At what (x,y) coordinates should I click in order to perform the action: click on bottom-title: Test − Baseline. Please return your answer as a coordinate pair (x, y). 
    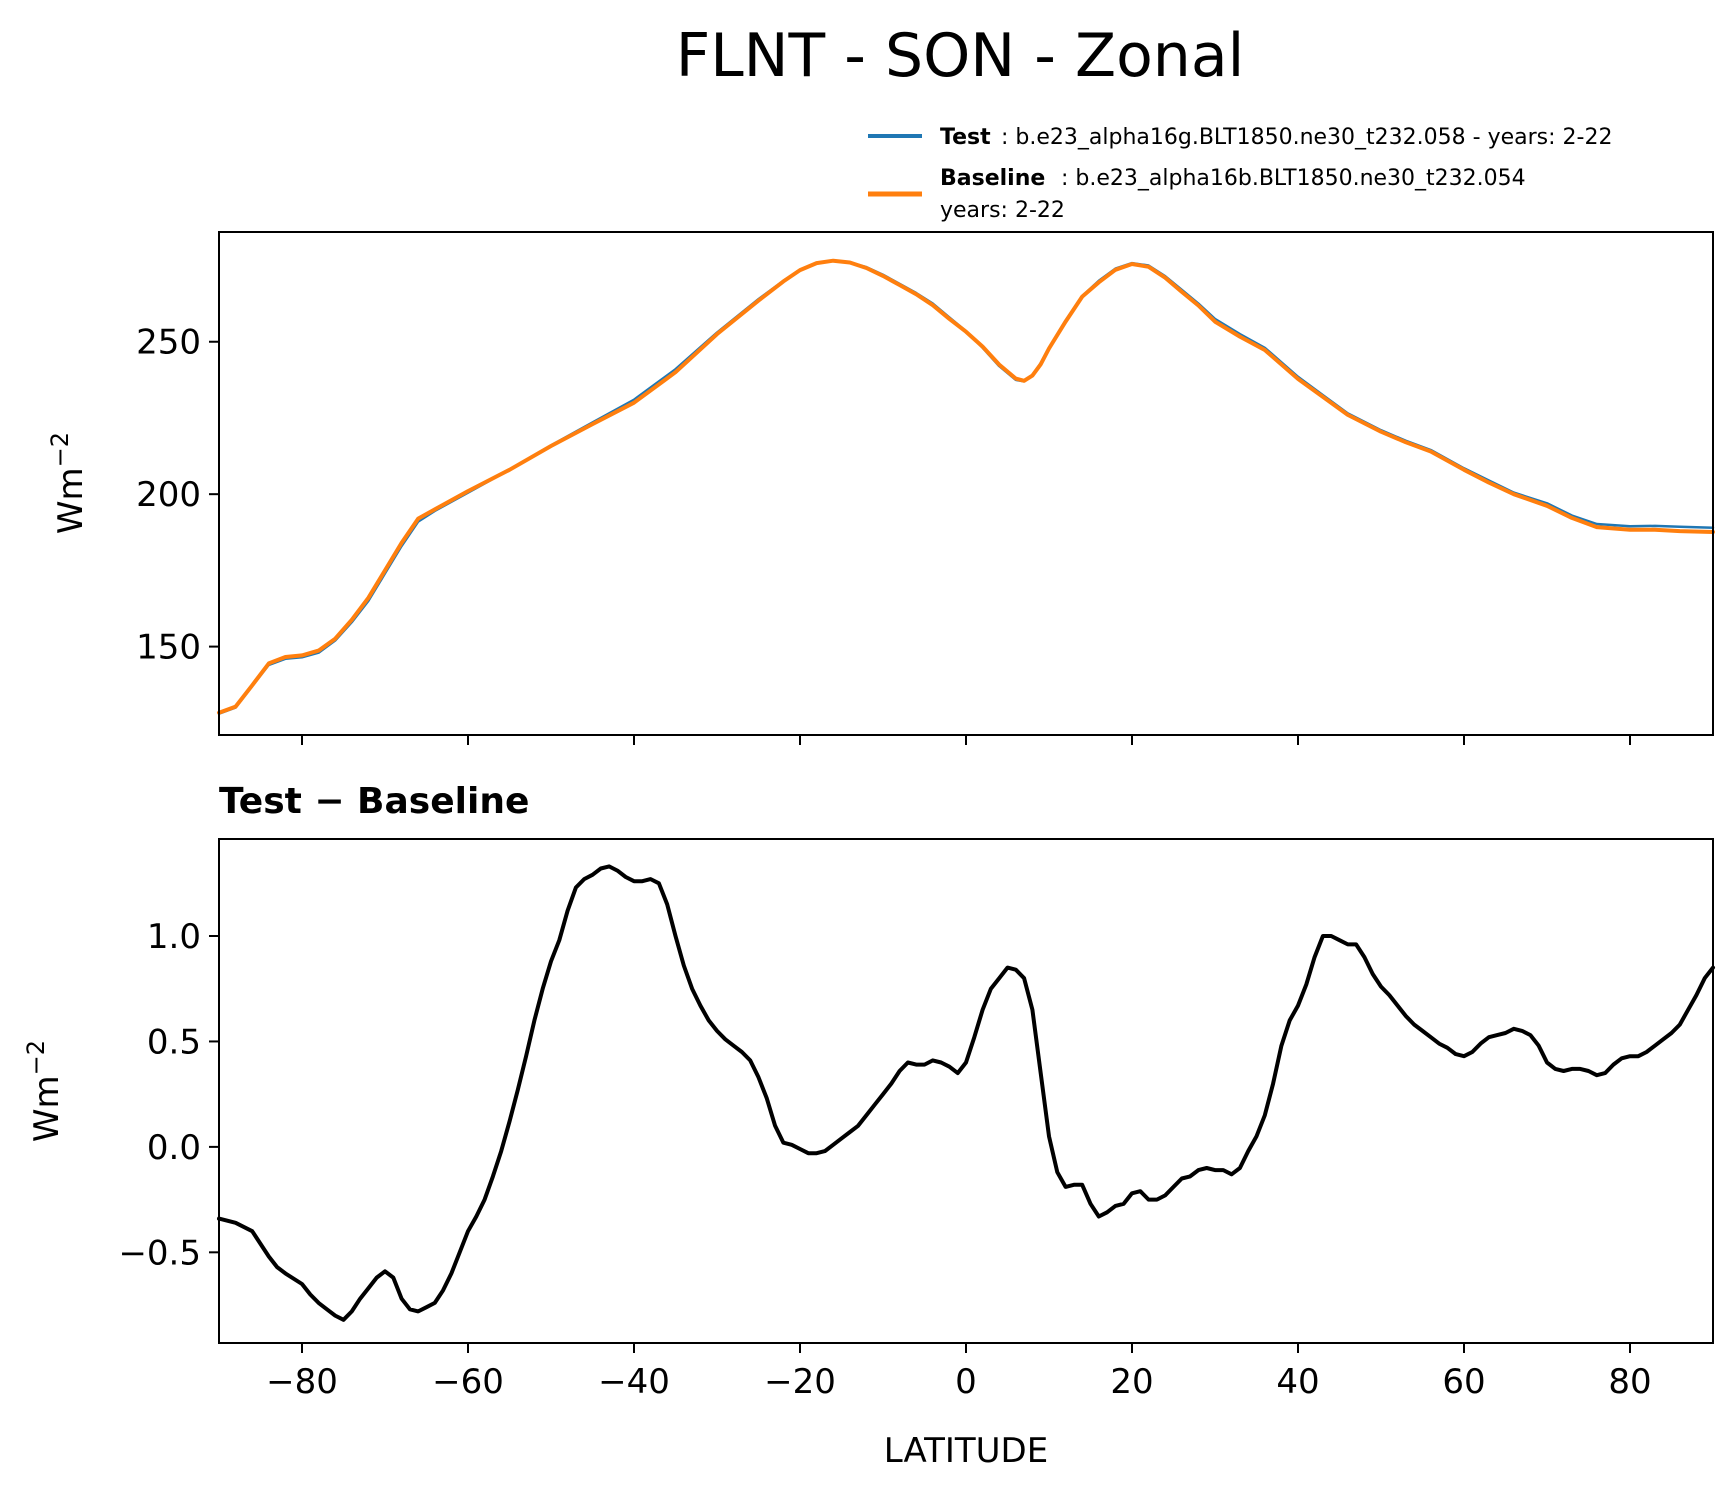
    Looking at the image, I should click on (374, 801).